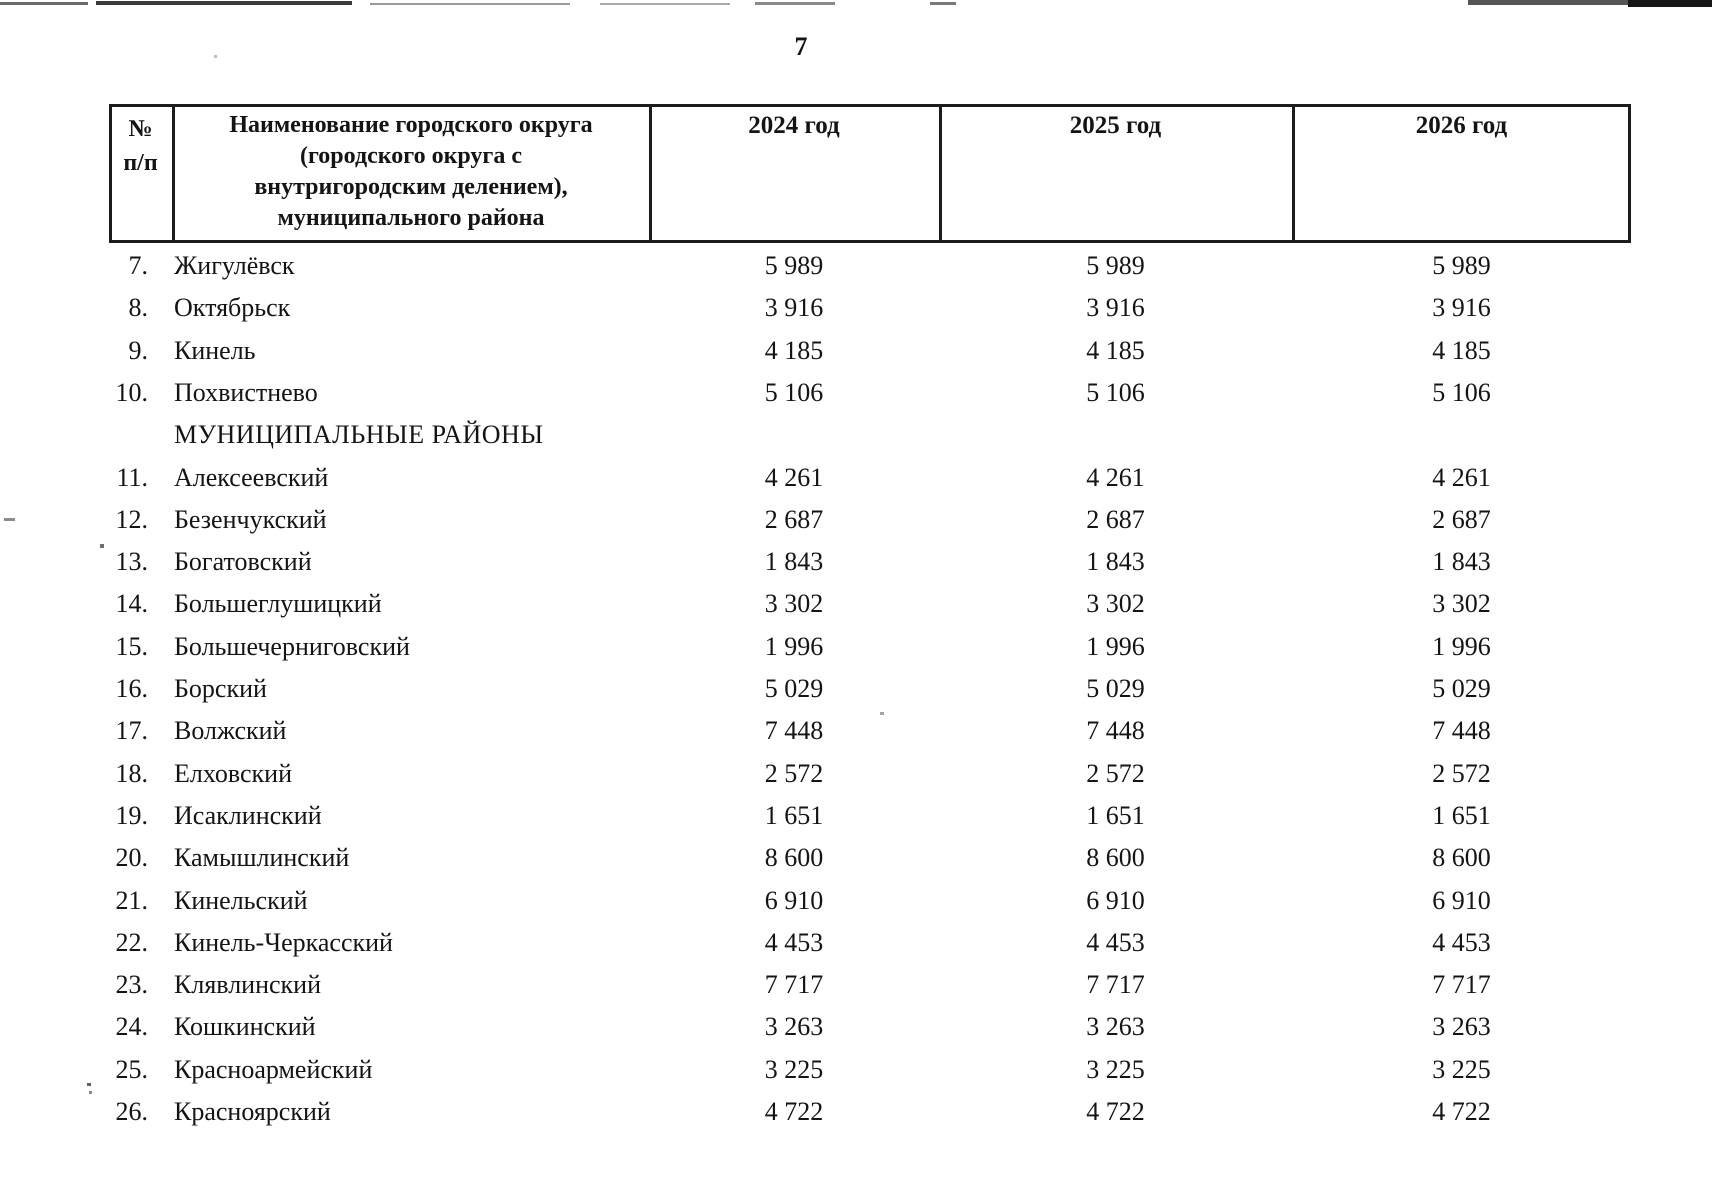  I want to click on table-row: 19. Исаклинский 1 651 1 651 1 651, so click(856, 816).